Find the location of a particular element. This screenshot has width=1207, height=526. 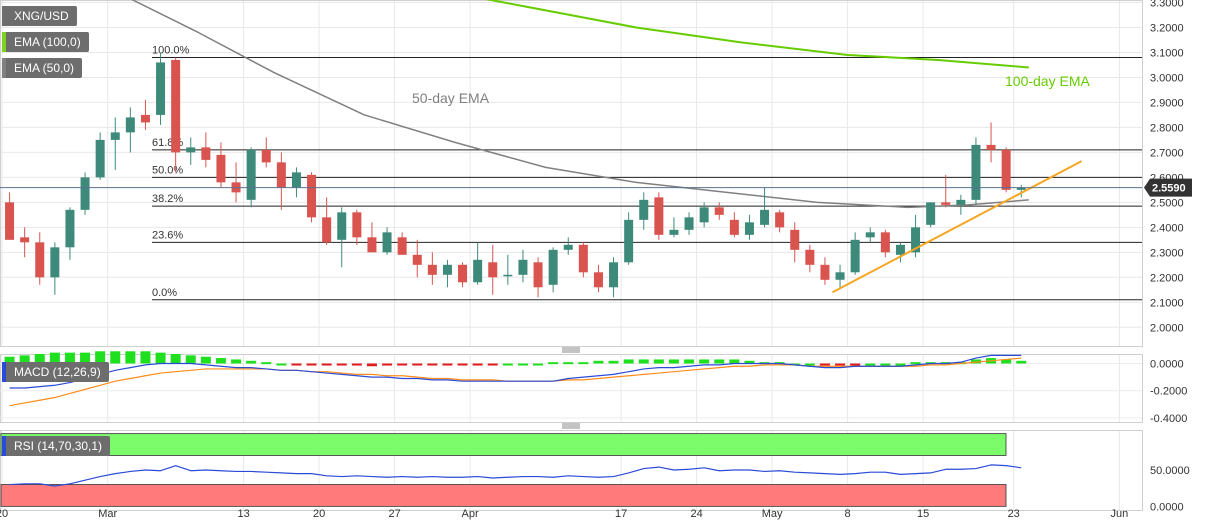

macd-label-text: MACD (12,26,9) is located at coordinates (57, 372).